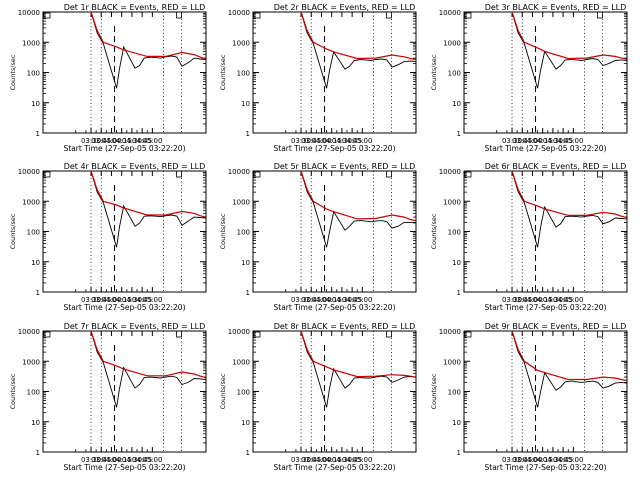 Image resolution: width=640 pixels, height=480 pixels. Describe the element at coordinates (556, 166) in the screenshot. I see `panel-title: Det 6r BLACK = Events, RED = LLD` at that location.